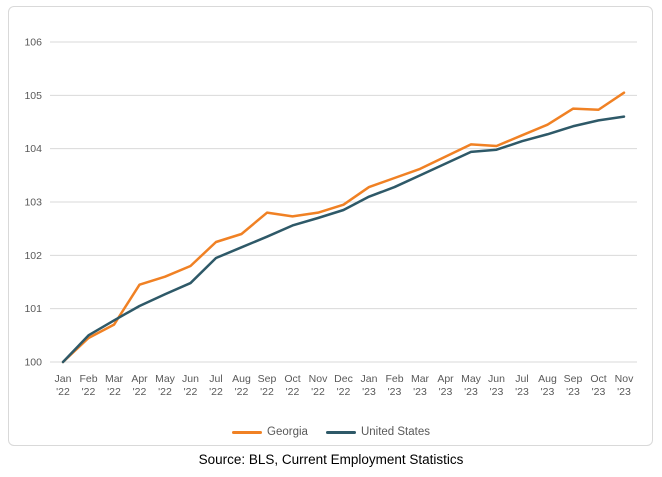 This screenshot has height=477, width=662. What do you see at coordinates (420, 385) in the screenshot?
I see `x-tick-label: Mar '23` at bounding box center [420, 385].